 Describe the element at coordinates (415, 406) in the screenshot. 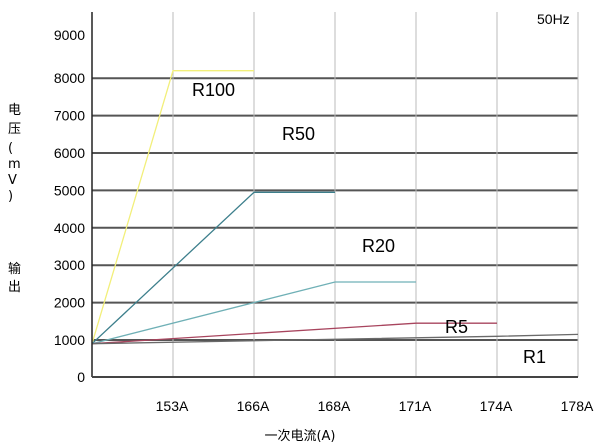

I see `x-tick-label: 171A` at that location.